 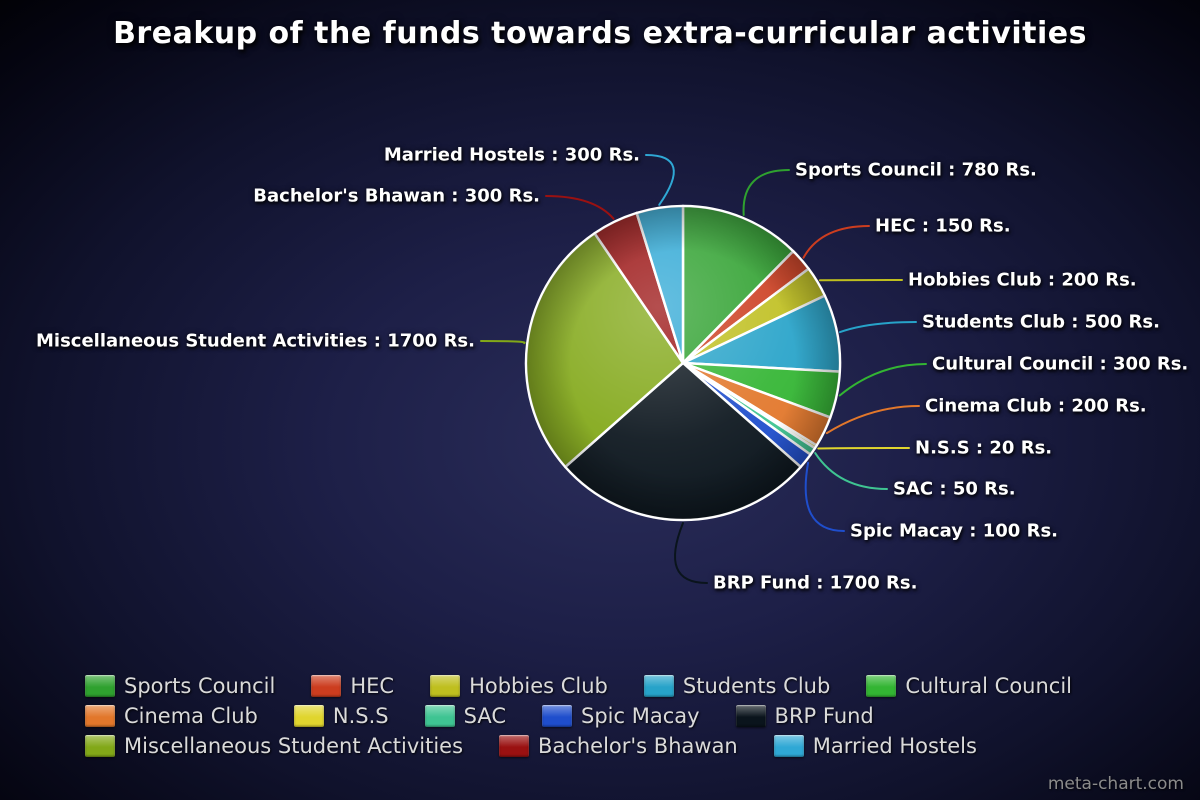 I want to click on legend-label: Married Hostels, so click(x=894, y=746).